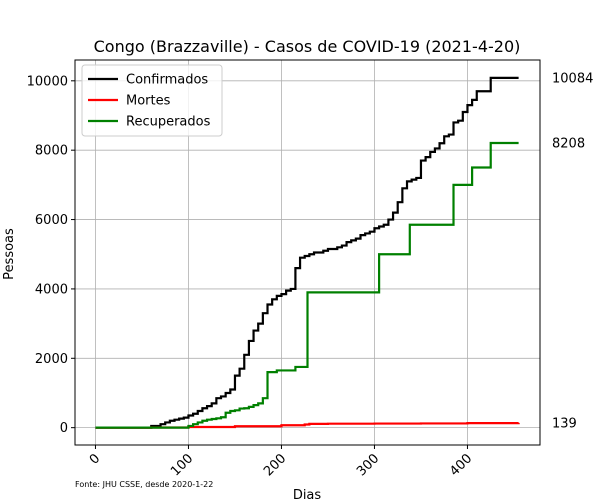 This screenshot has height=500, width=600. Describe the element at coordinates (167, 80) in the screenshot. I see `legend-label-confirmados: Confirmados` at that location.